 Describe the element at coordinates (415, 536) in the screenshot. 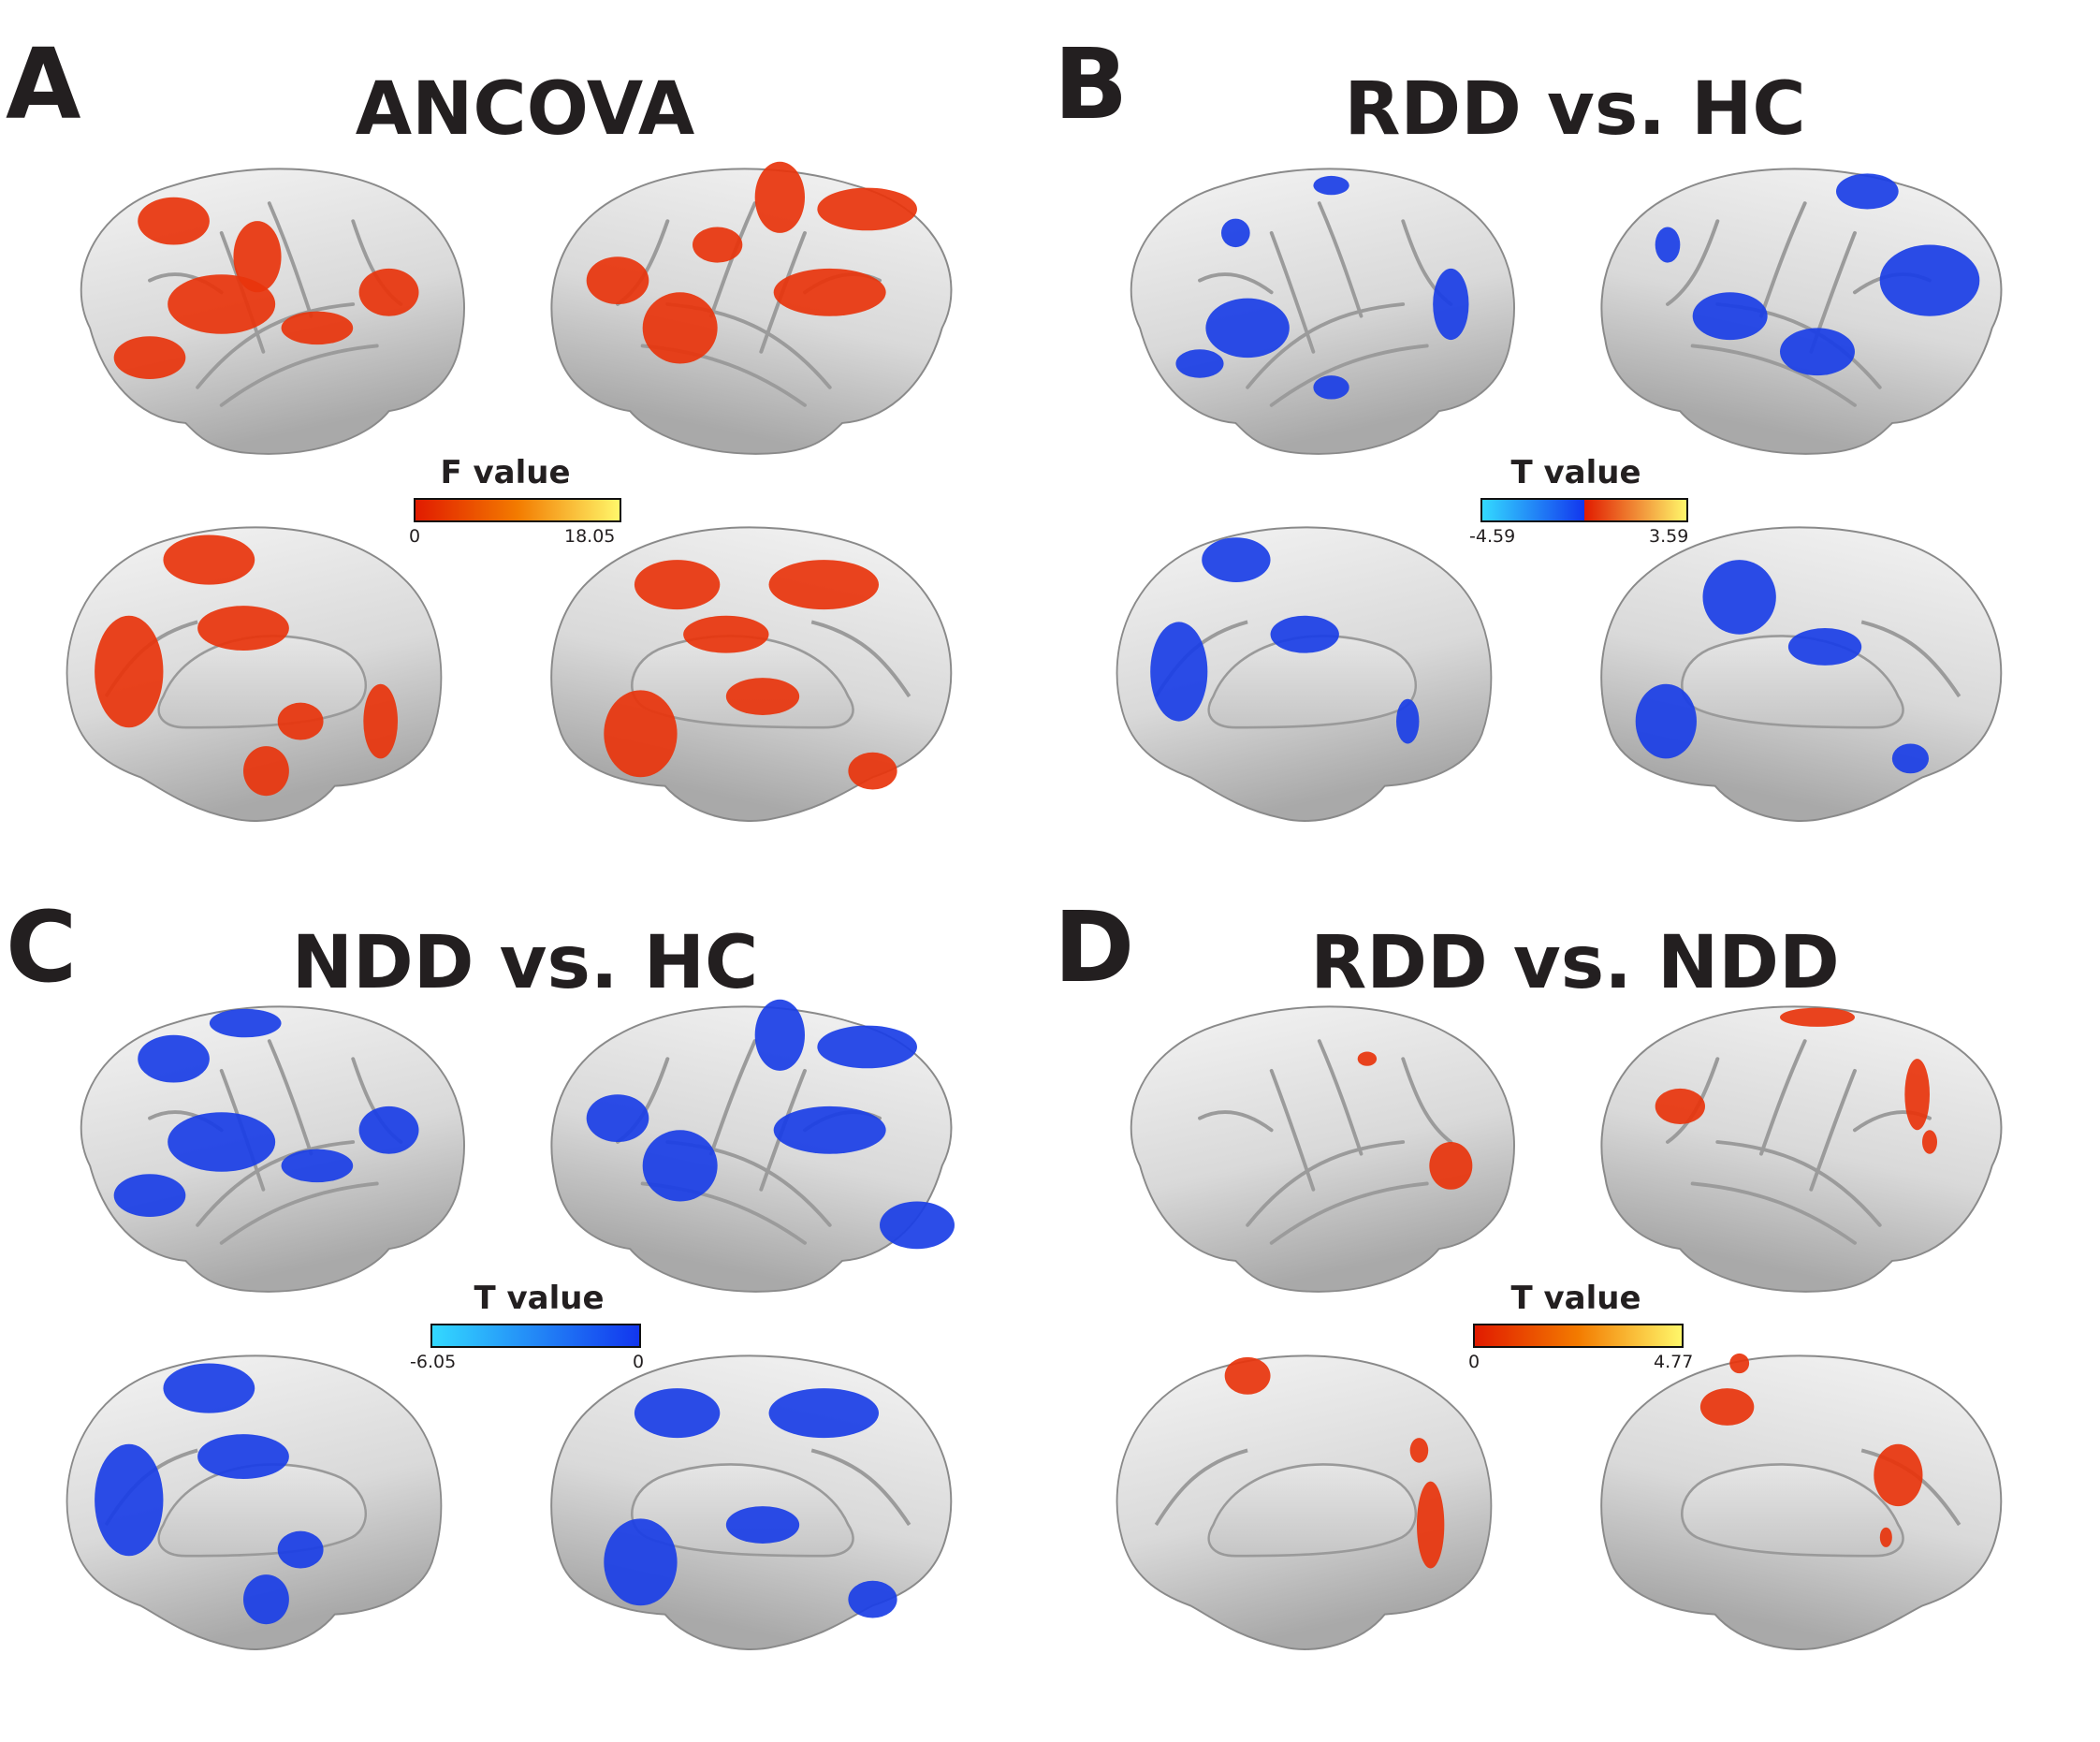

I see `colorbar-min: 0` at that location.